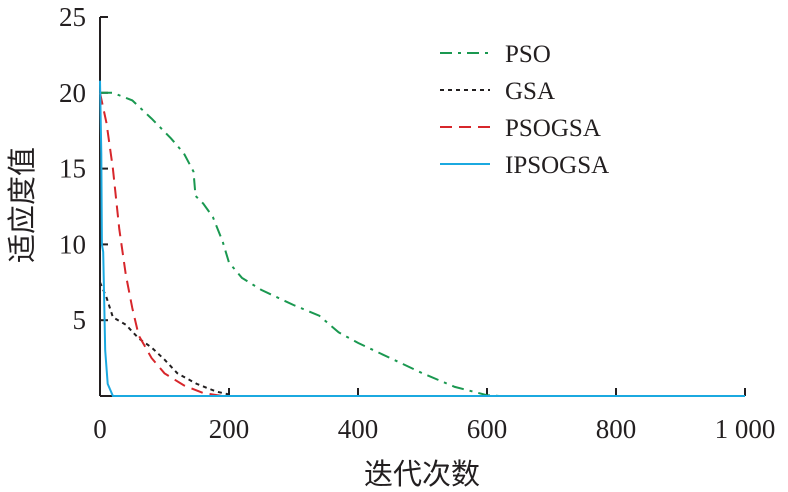 This screenshot has width=788, height=492. What do you see at coordinates (22, 205) in the screenshot?
I see `y-axis-label: 适应度值` at bounding box center [22, 205].